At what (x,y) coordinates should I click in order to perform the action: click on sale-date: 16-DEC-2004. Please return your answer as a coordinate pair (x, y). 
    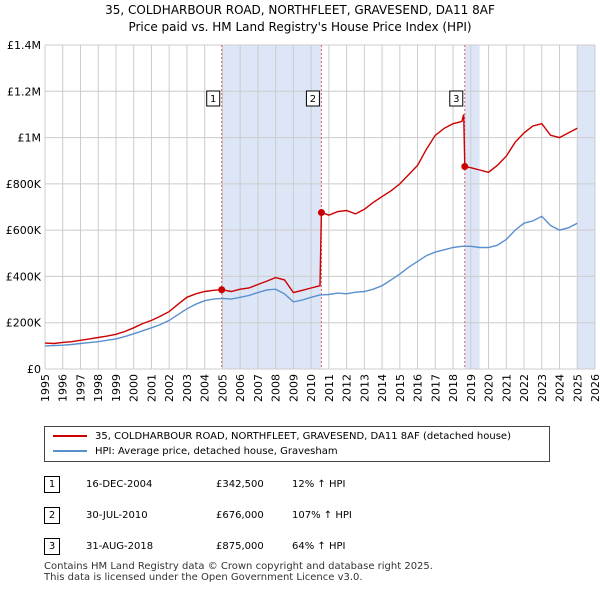
    Looking at the image, I should click on (119, 484).